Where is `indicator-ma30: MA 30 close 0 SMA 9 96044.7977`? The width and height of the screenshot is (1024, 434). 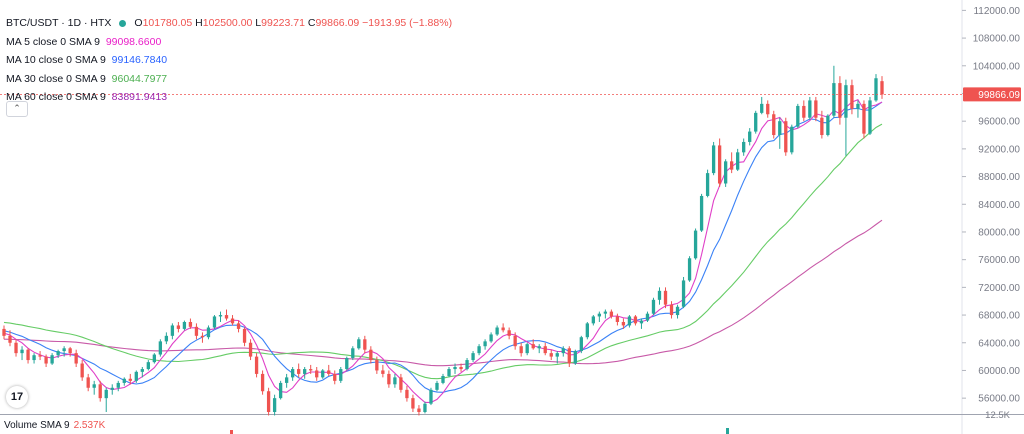 indicator-ma30: MA 30 close 0 SMA 9 96044.7977 is located at coordinates (87, 78).